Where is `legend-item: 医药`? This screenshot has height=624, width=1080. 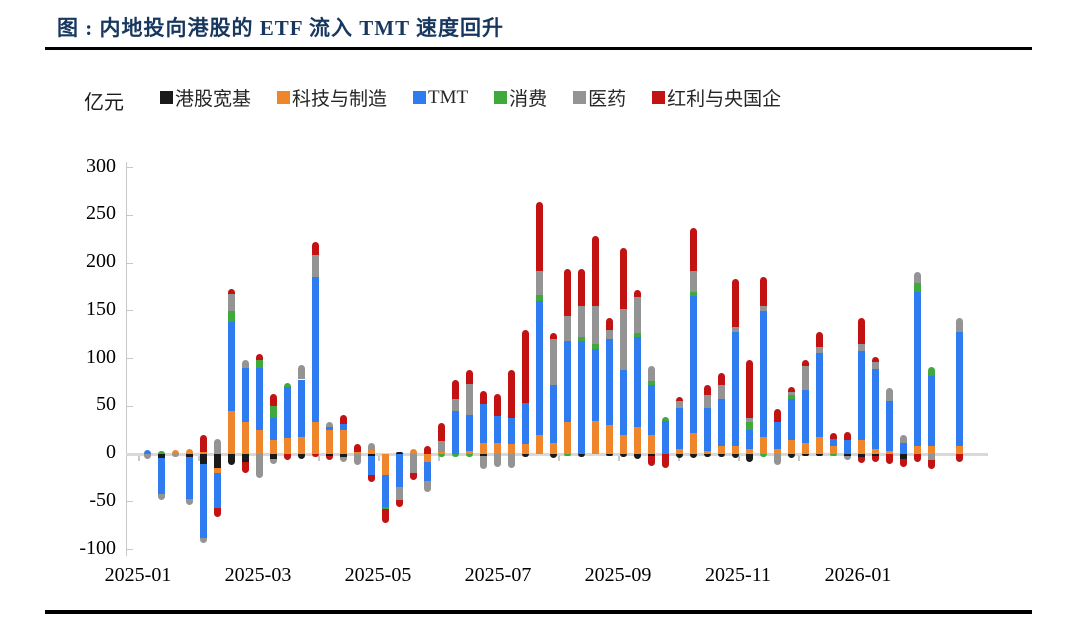 legend-item: 医药 is located at coordinates (599, 97).